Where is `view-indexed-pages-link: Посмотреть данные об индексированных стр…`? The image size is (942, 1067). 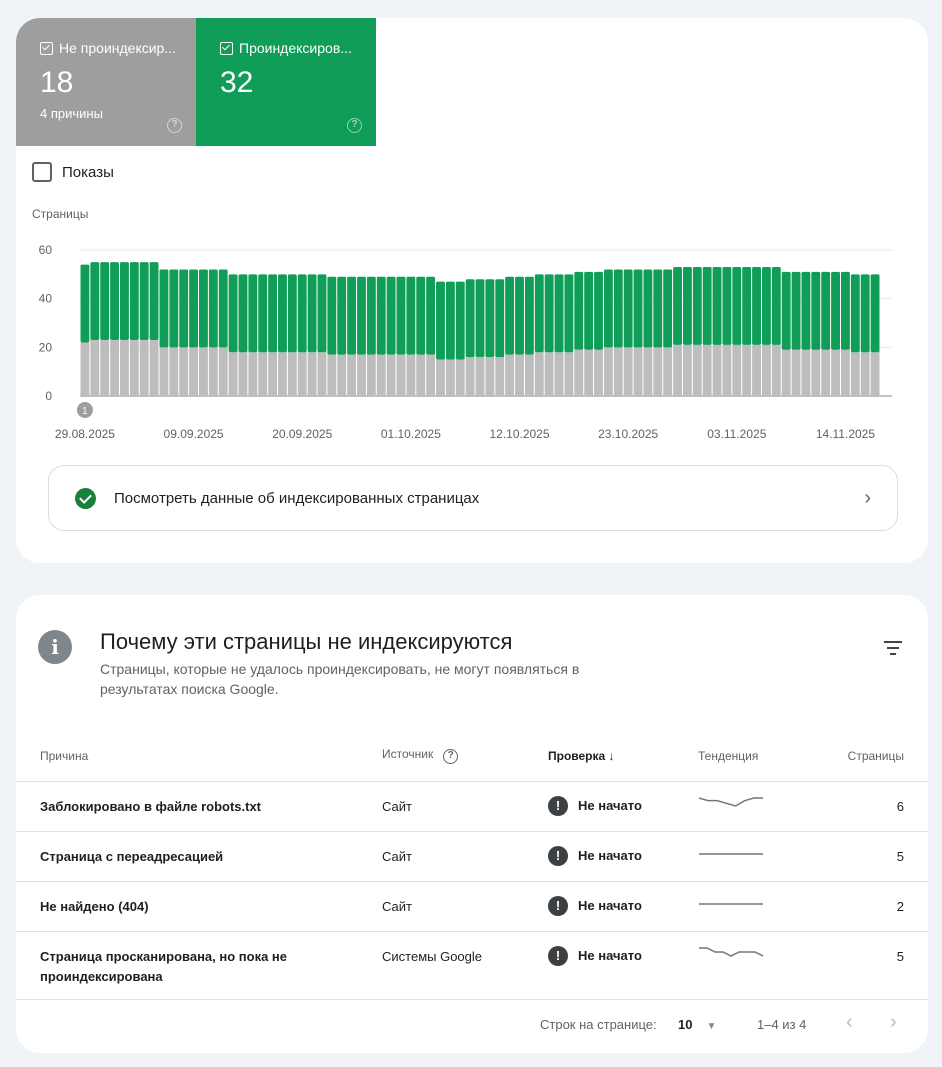
view-indexed-pages-link: Посмотреть данные об индексированных стр… is located at coordinates (473, 498).